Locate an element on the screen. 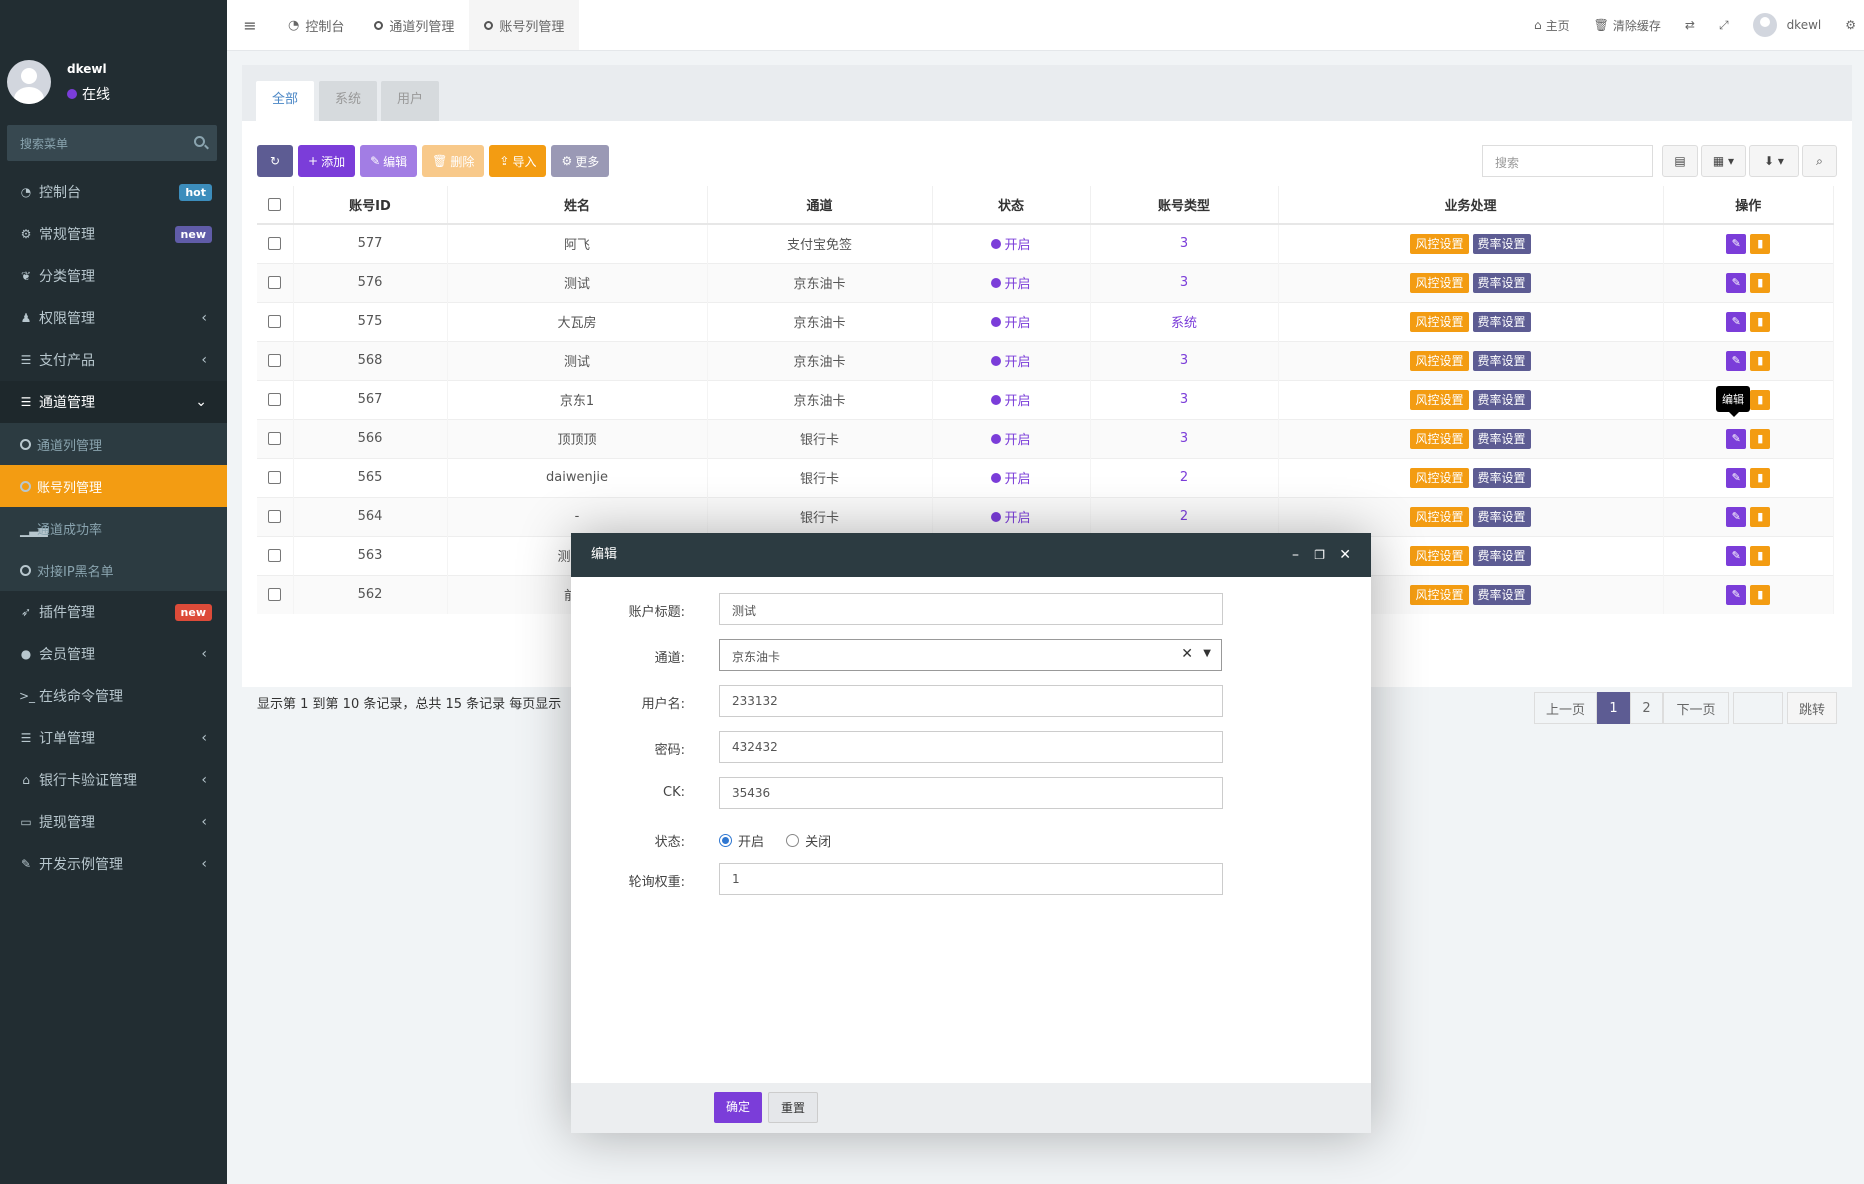  jump-button: 跳转 is located at coordinates (1812, 708).